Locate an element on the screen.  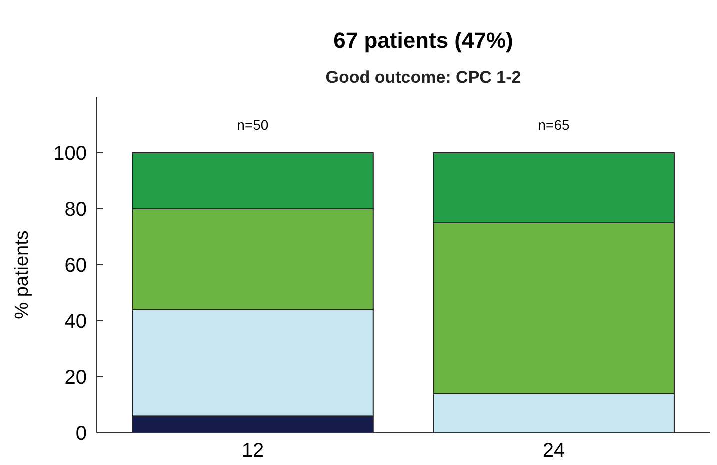
x-tick-label: 24 is located at coordinates (554, 451).